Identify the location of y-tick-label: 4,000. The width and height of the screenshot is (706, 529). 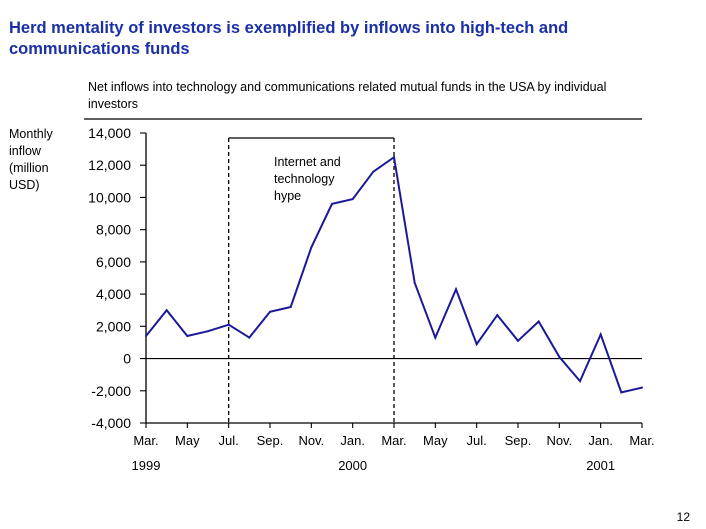
(113, 294).